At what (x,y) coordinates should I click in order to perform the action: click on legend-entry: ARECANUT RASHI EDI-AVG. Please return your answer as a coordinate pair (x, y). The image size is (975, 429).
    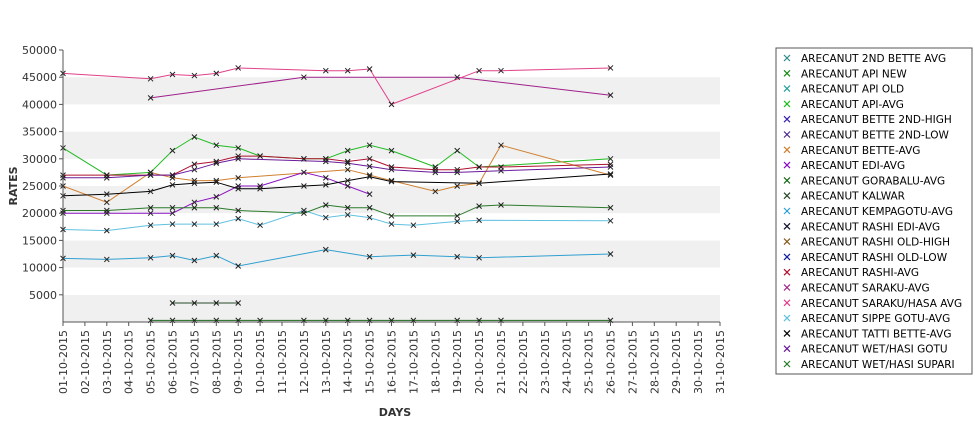
    Looking at the image, I should click on (861, 227).